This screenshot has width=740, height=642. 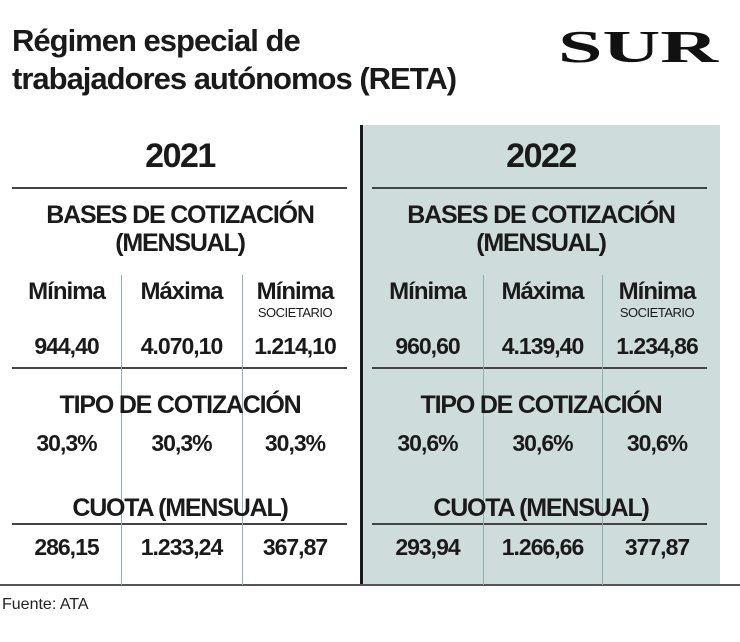 What do you see at coordinates (45, 604) in the screenshot?
I see `source-note: Fuente: ATA` at bounding box center [45, 604].